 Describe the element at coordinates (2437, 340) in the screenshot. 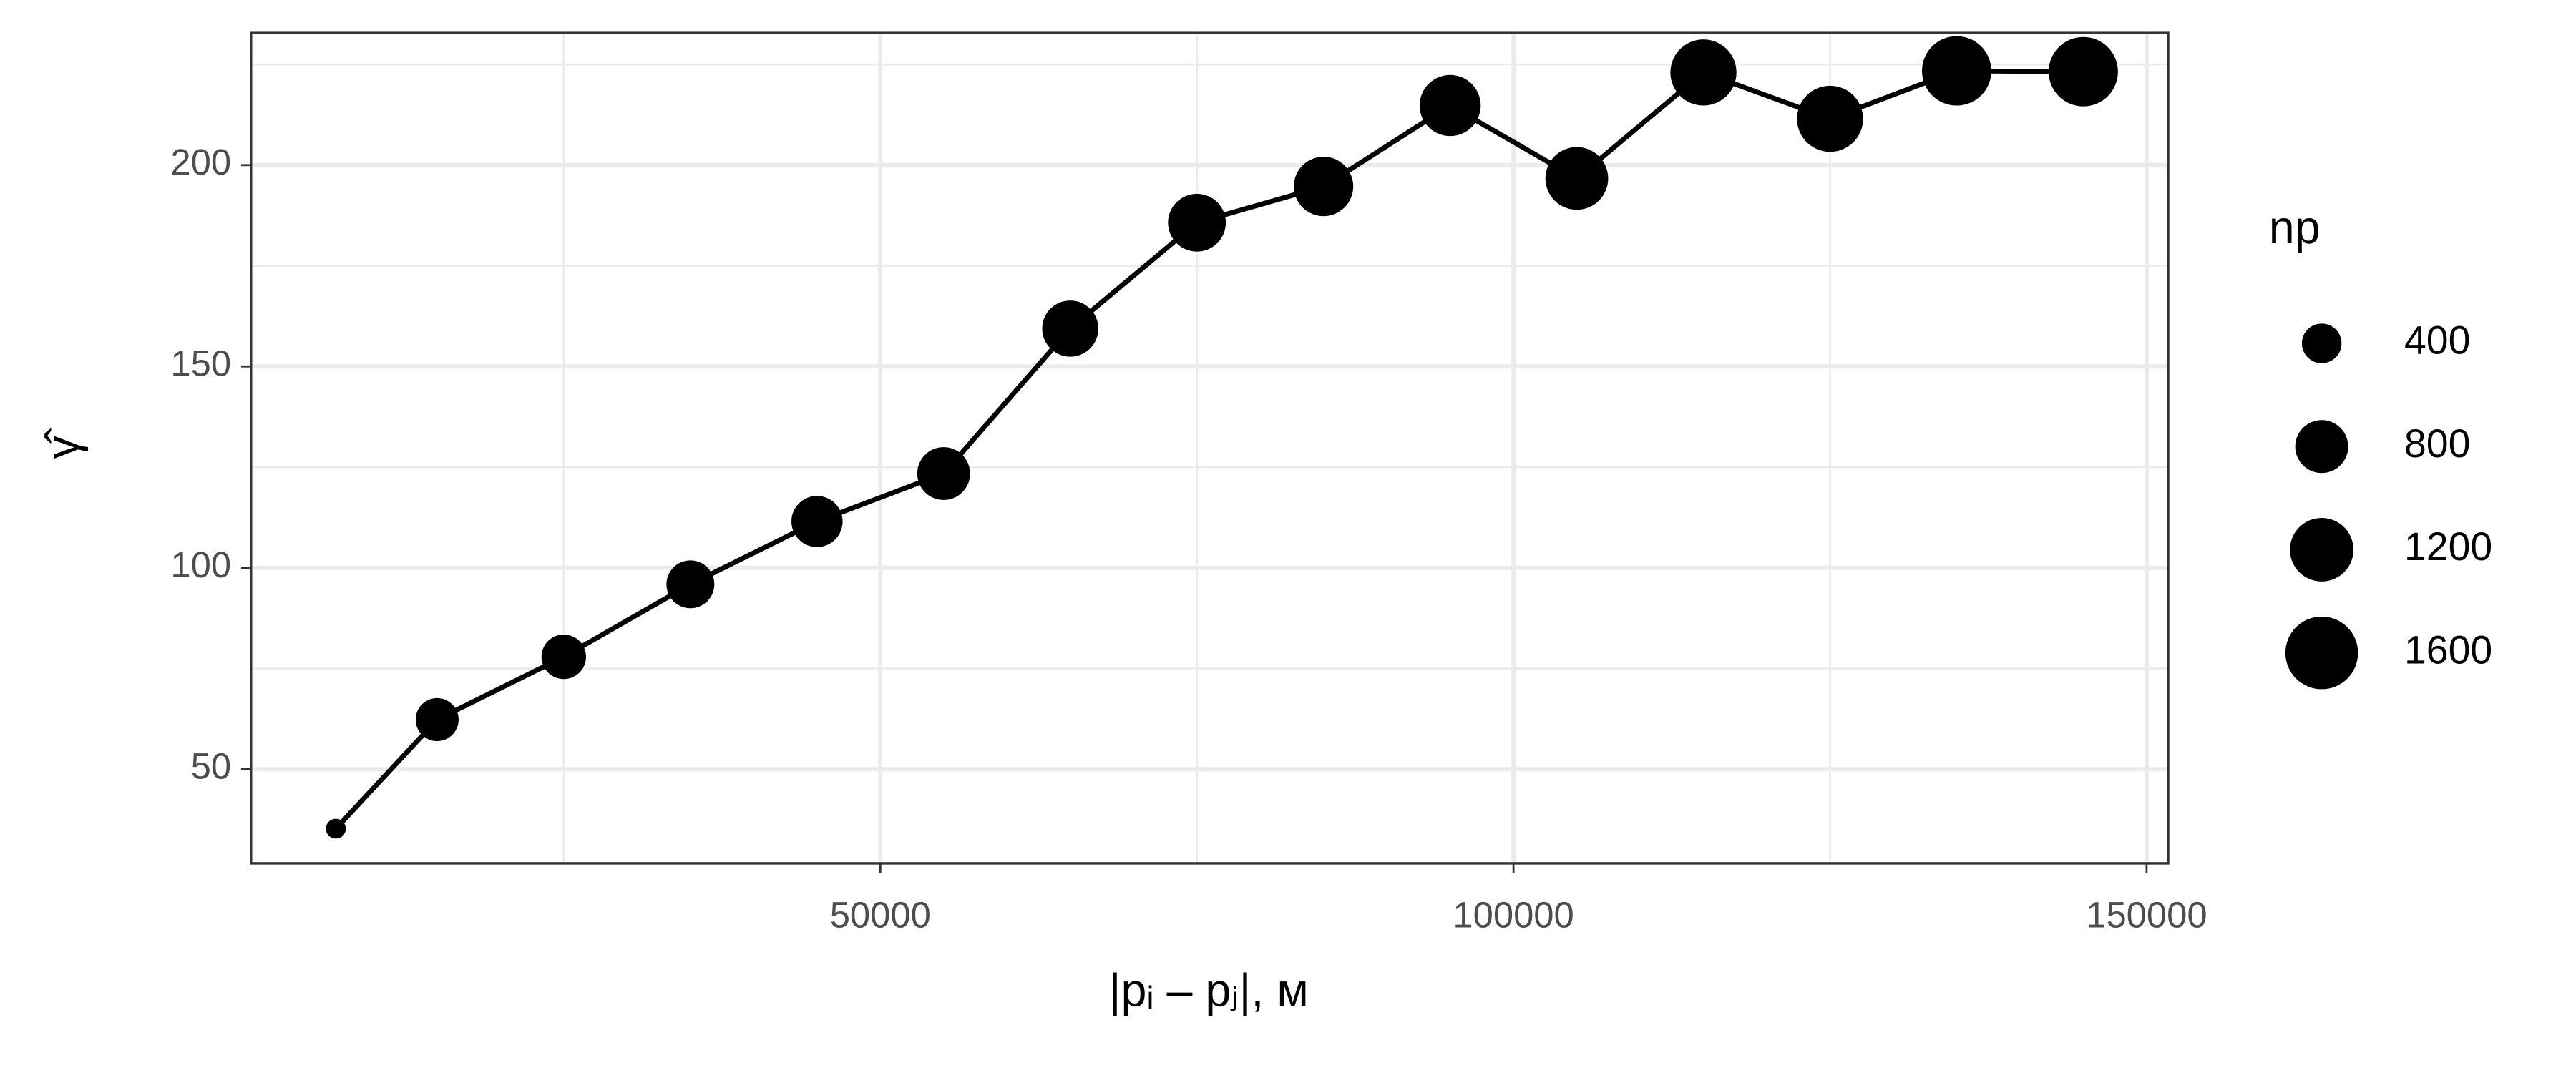

I see `legend-label: 400` at that location.